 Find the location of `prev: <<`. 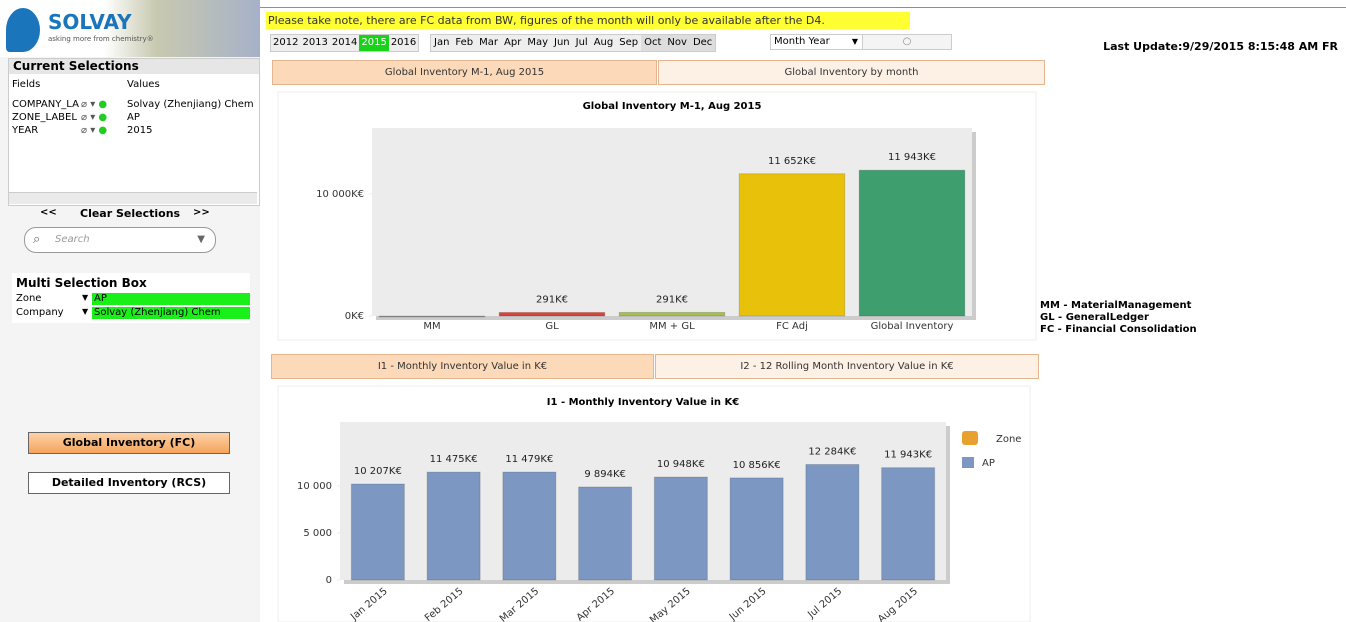

prev: << is located at coordinates (48, 212).